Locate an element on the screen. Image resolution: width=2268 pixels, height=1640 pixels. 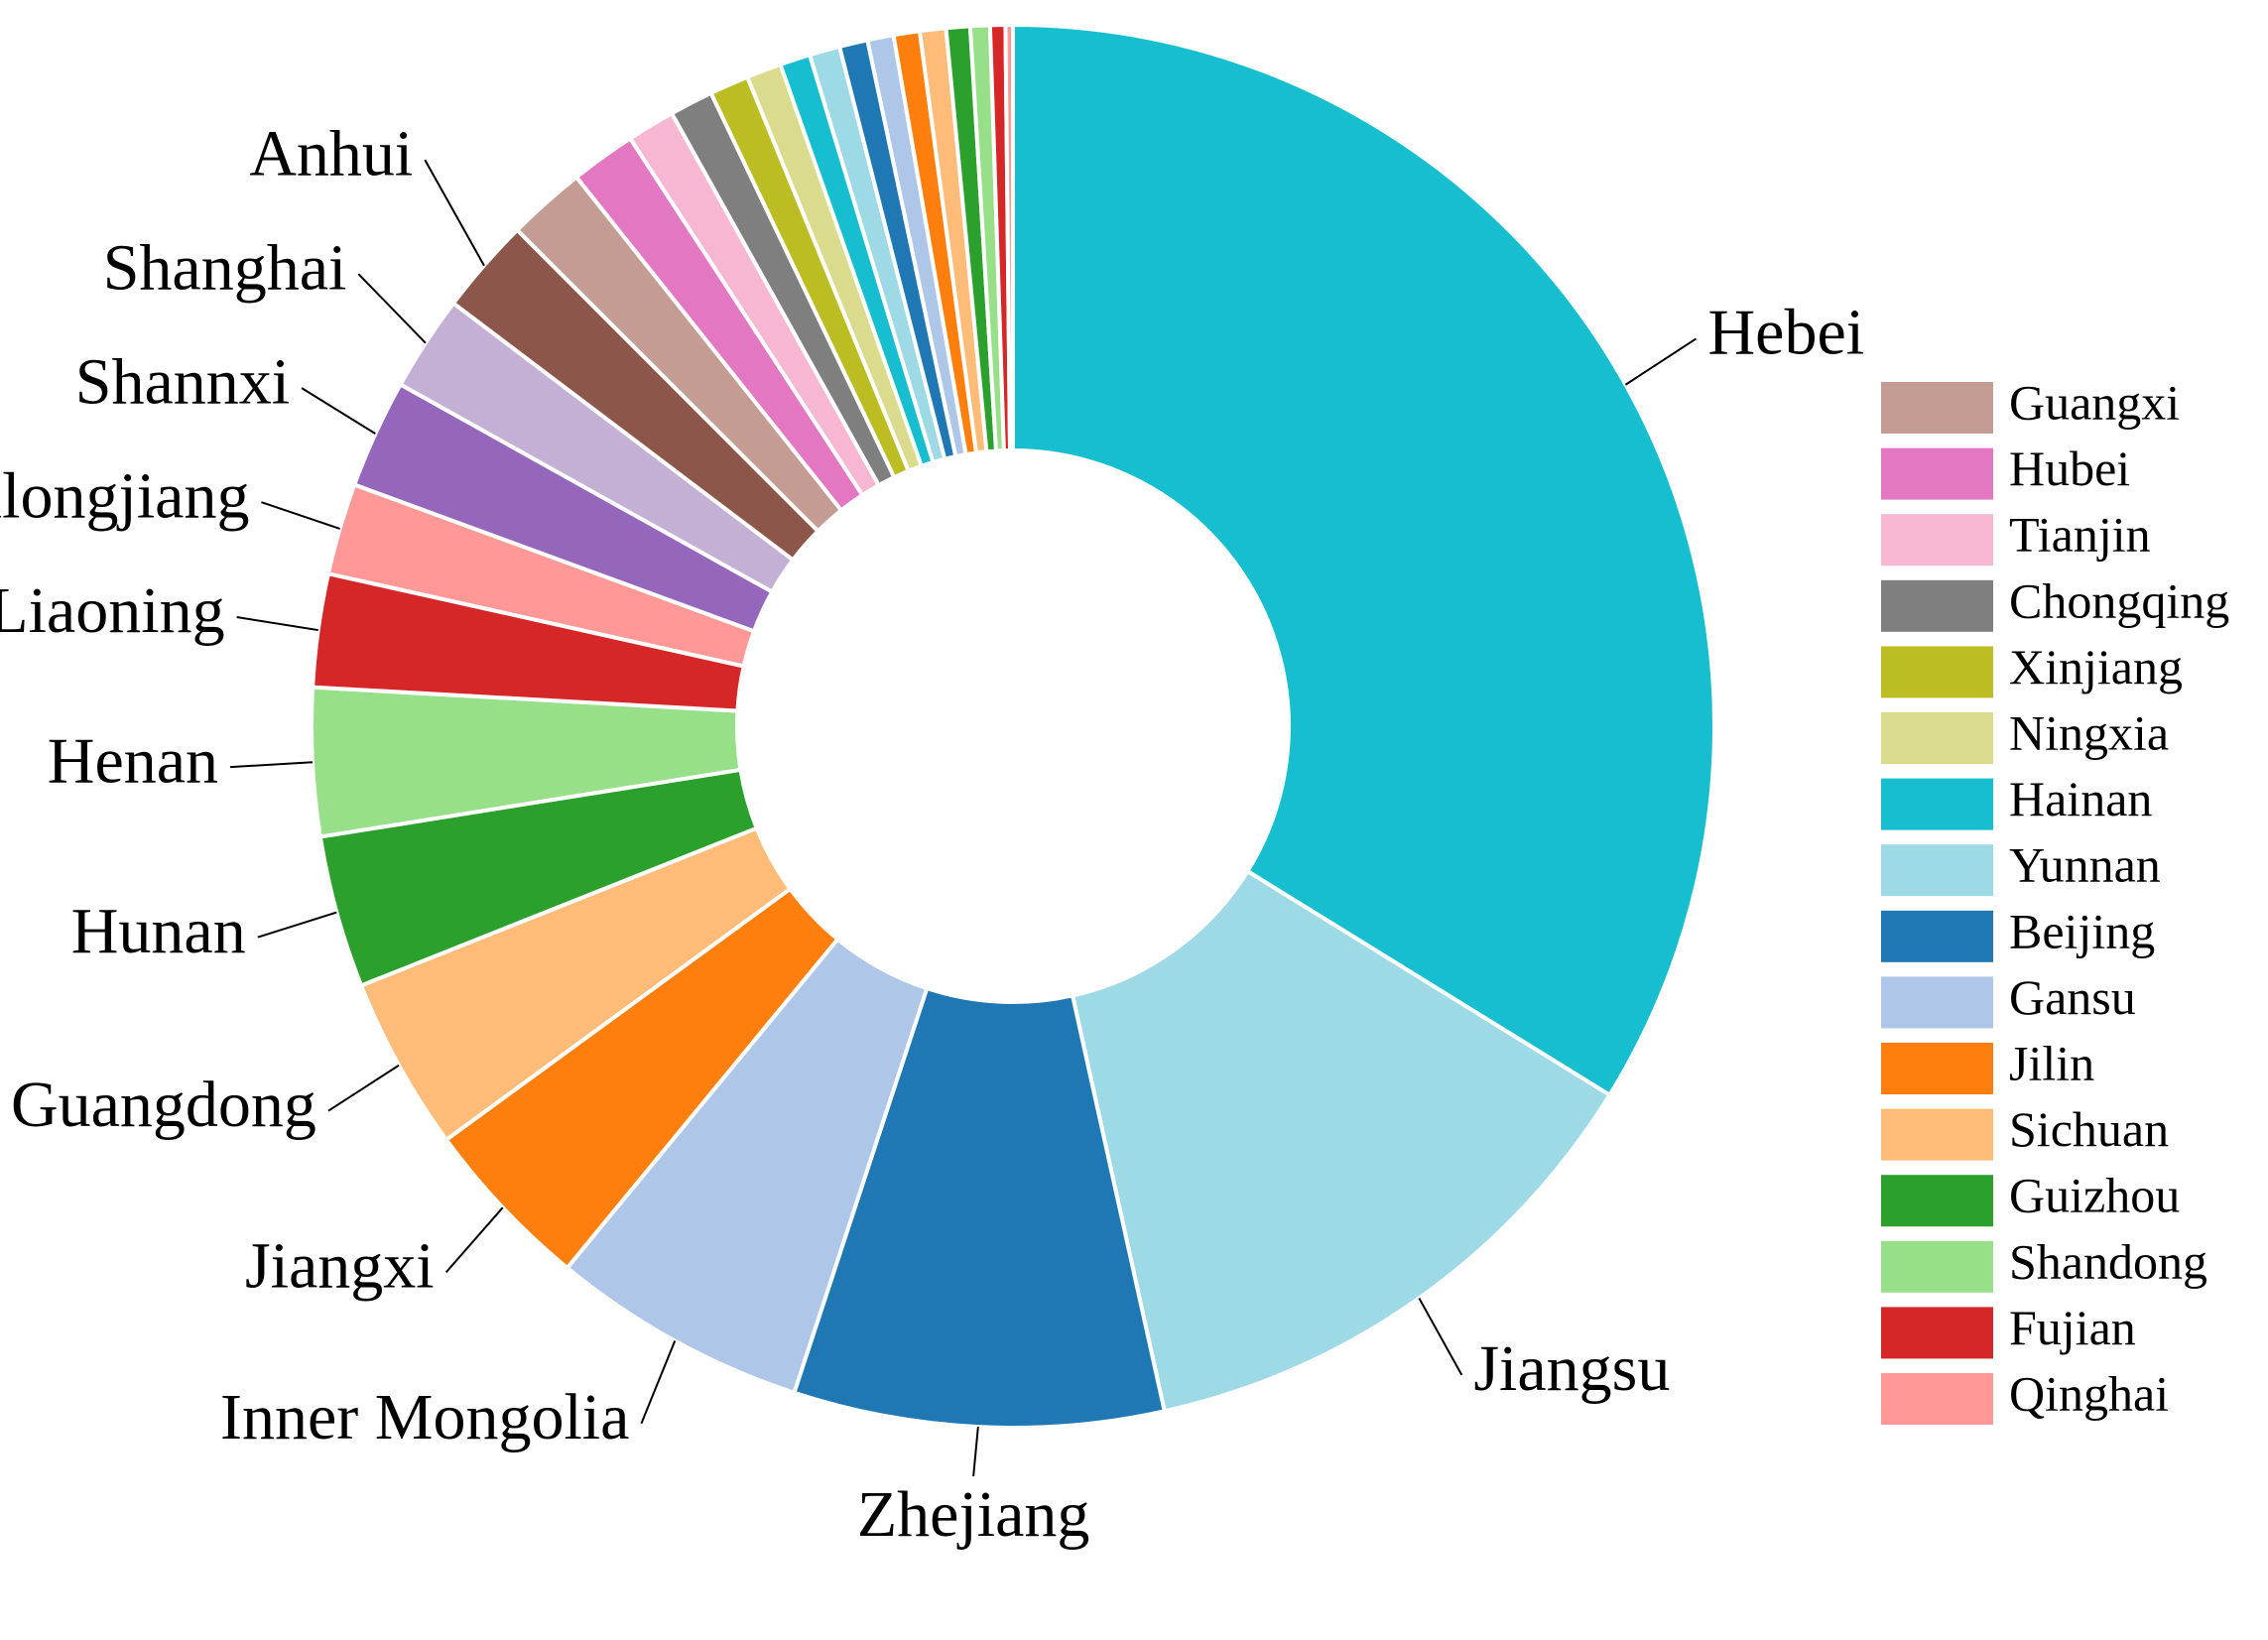
legend-label: Hainan is located at coordinates (2080, 798).